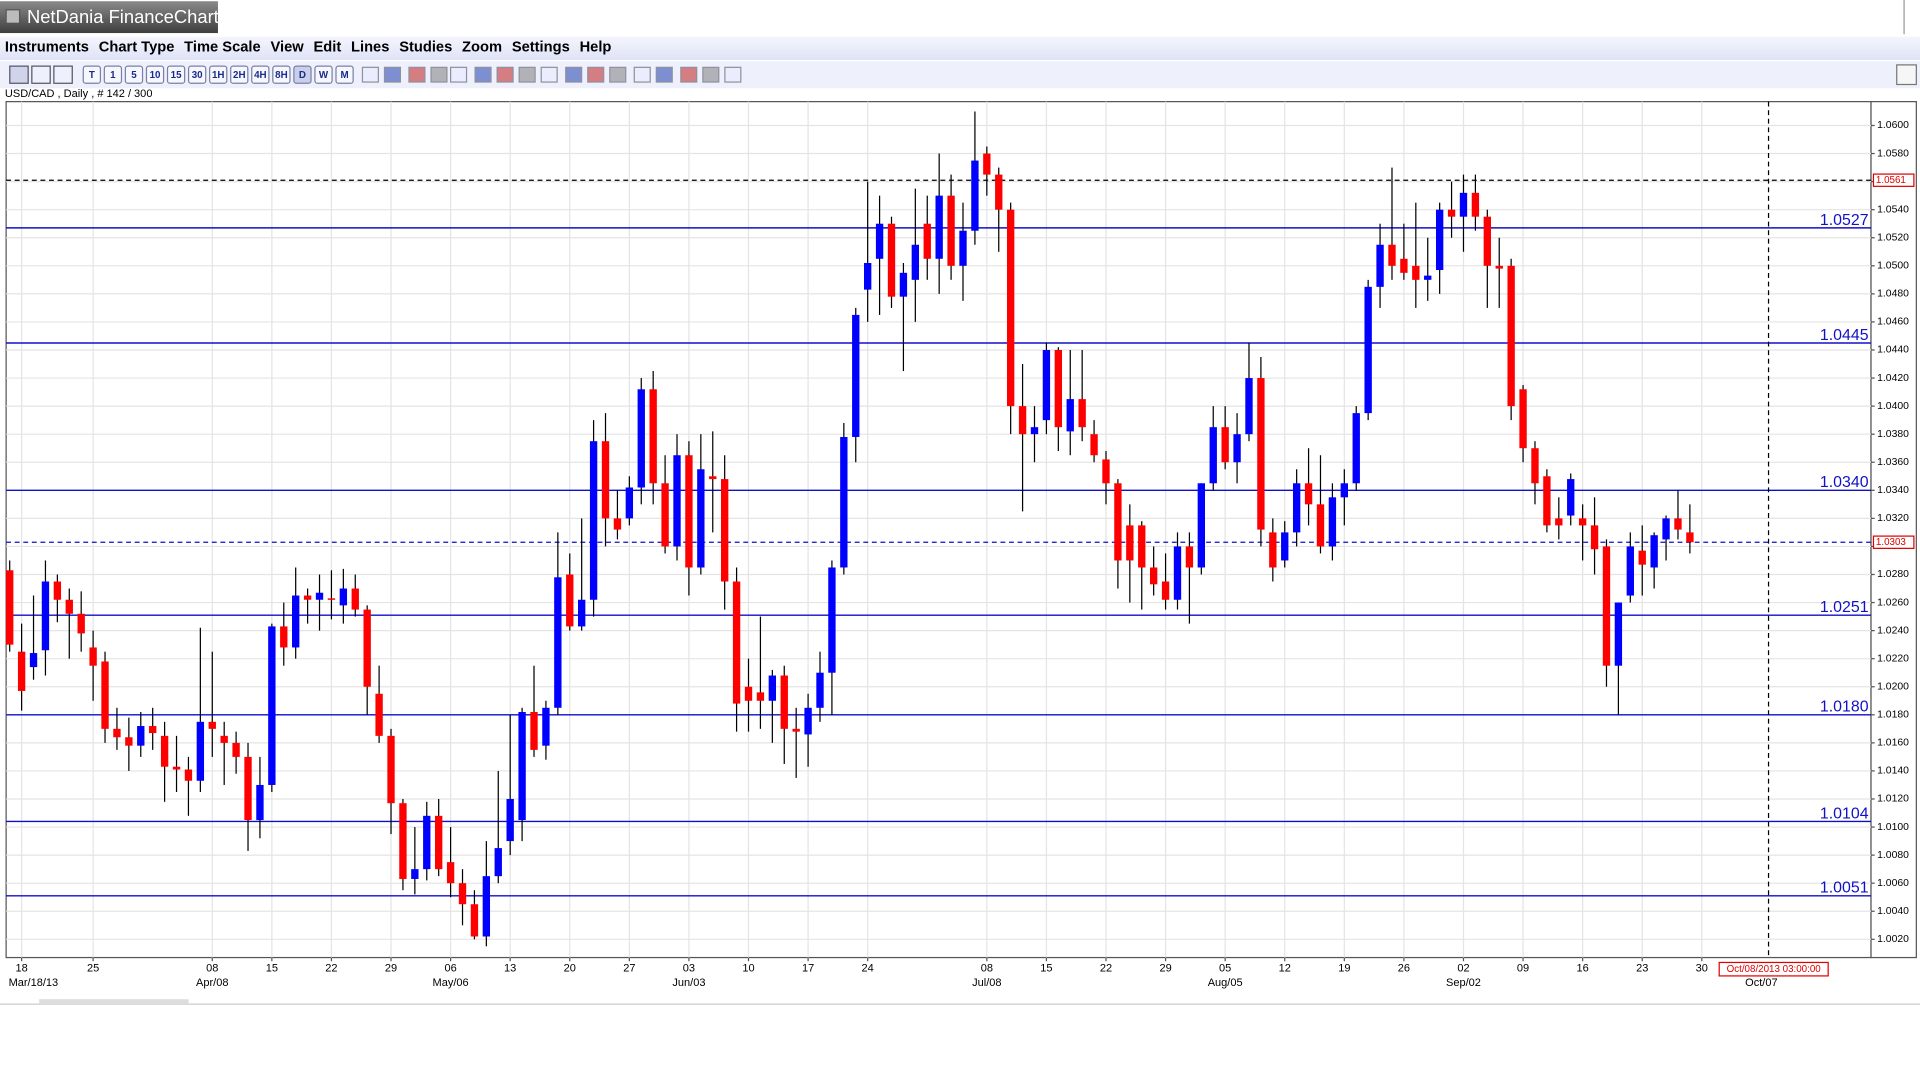  I want to click on x-tick-label: 13, so click(510, 968).